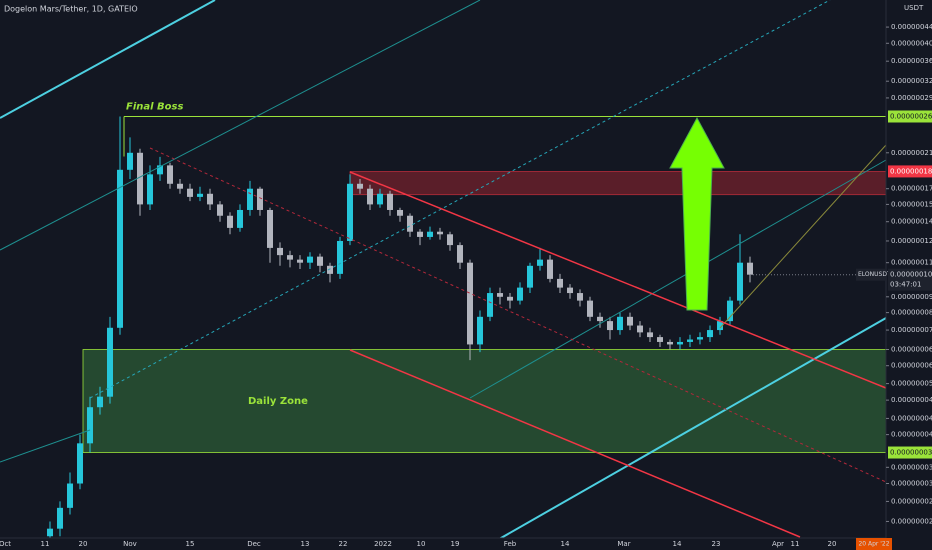 The width and height of the screenshot is (932, 550). Describe the element at coordinates (71, 9) in the screenshot. I see `chart-title: Dogelon Mars/Tether, 1D, GATEIO` at that location.